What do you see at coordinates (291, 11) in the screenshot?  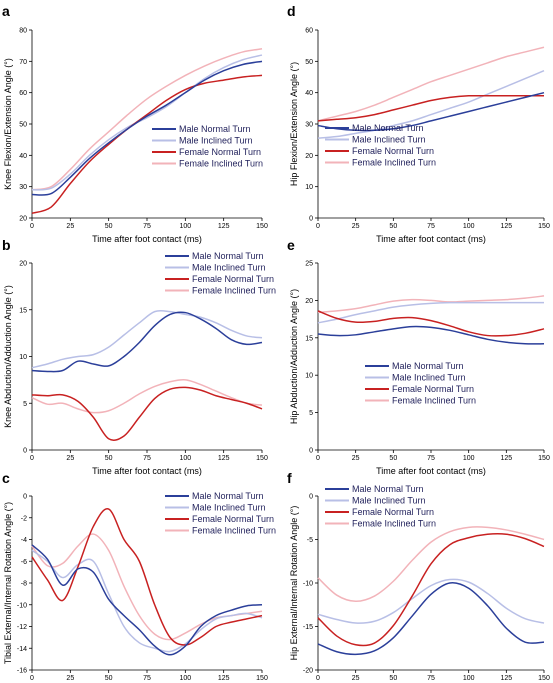 I see `panel-label: d` at bounding box center [291, 11].